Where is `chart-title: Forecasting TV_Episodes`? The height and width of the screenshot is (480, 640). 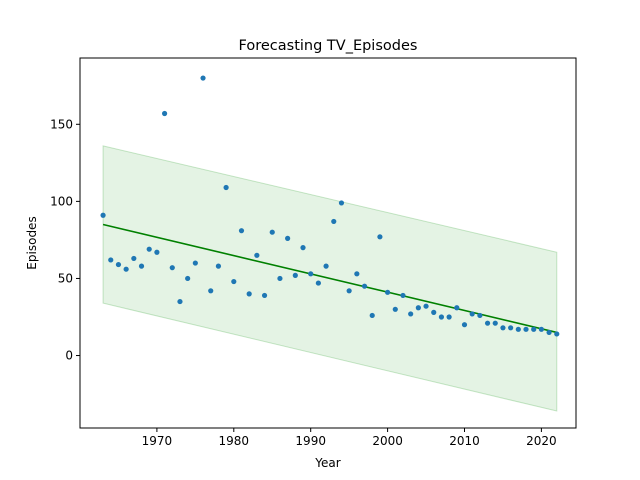 chart-title: Forecasting TV_Episodes is located at coordinates (328, 46).